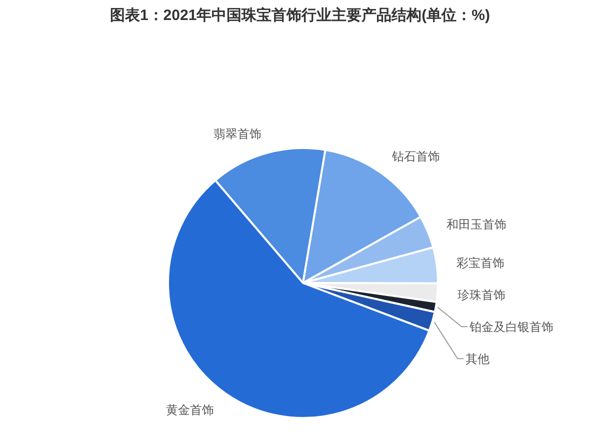  I want to click on slice-label: 彩宝首饰, so click(480, 263).